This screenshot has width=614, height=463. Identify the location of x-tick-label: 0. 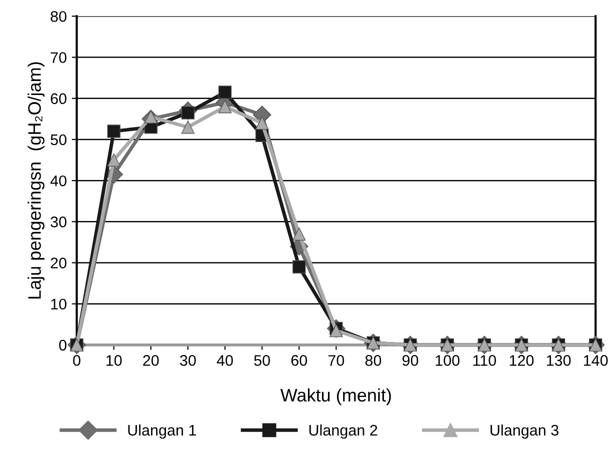
(76, 360).